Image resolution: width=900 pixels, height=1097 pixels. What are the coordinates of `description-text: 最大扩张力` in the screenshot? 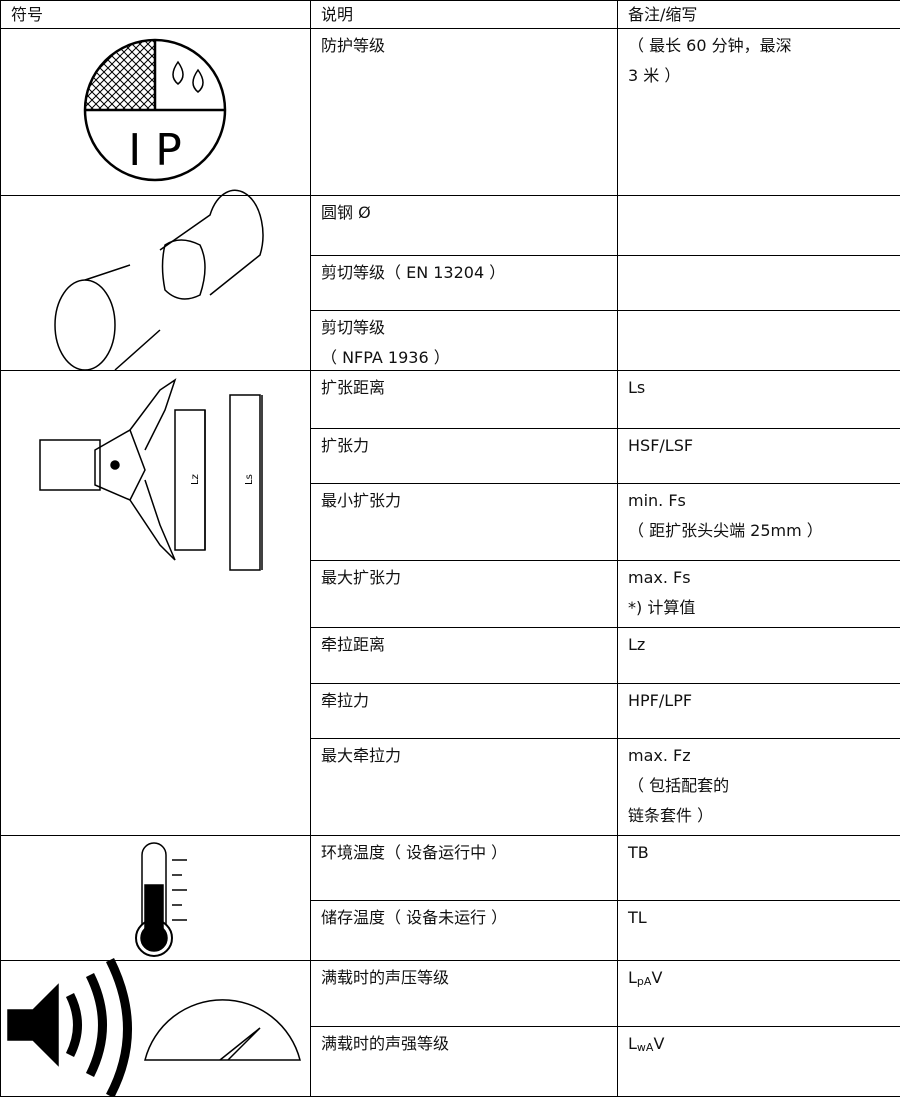 It's located at (361, 577).